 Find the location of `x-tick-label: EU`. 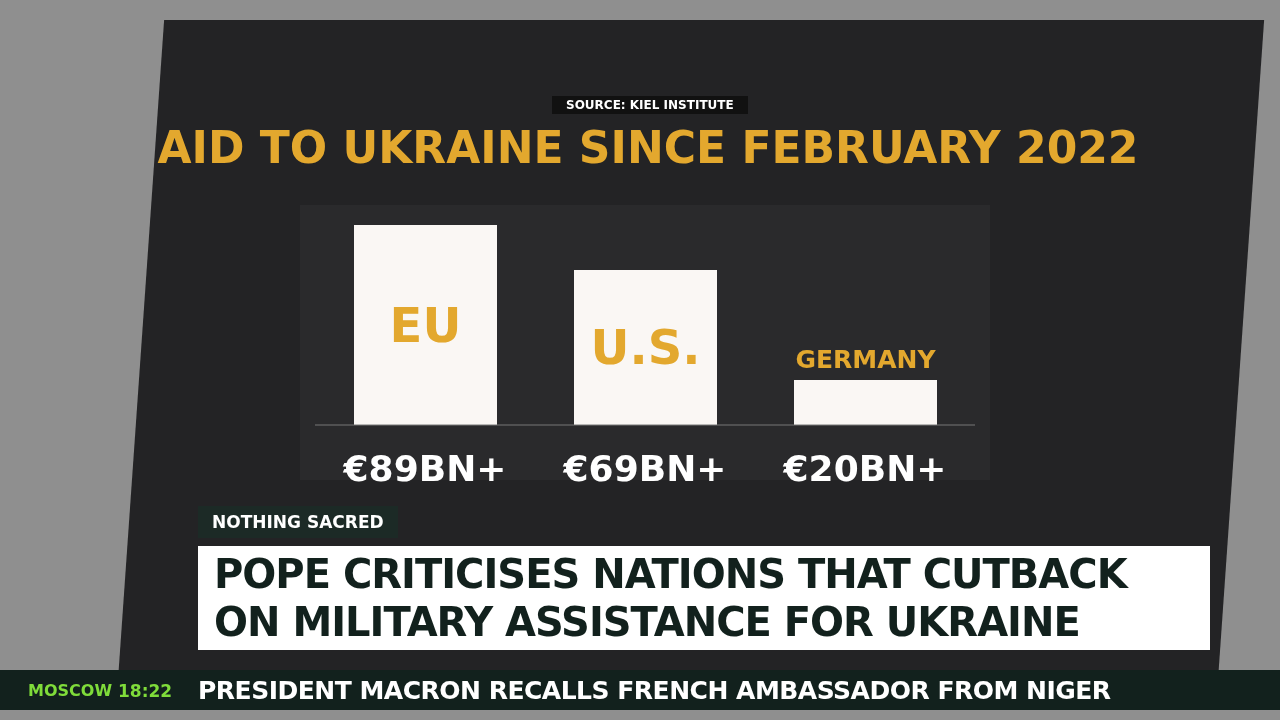

x-tick-label: EU is located at coordinates (425, 324).